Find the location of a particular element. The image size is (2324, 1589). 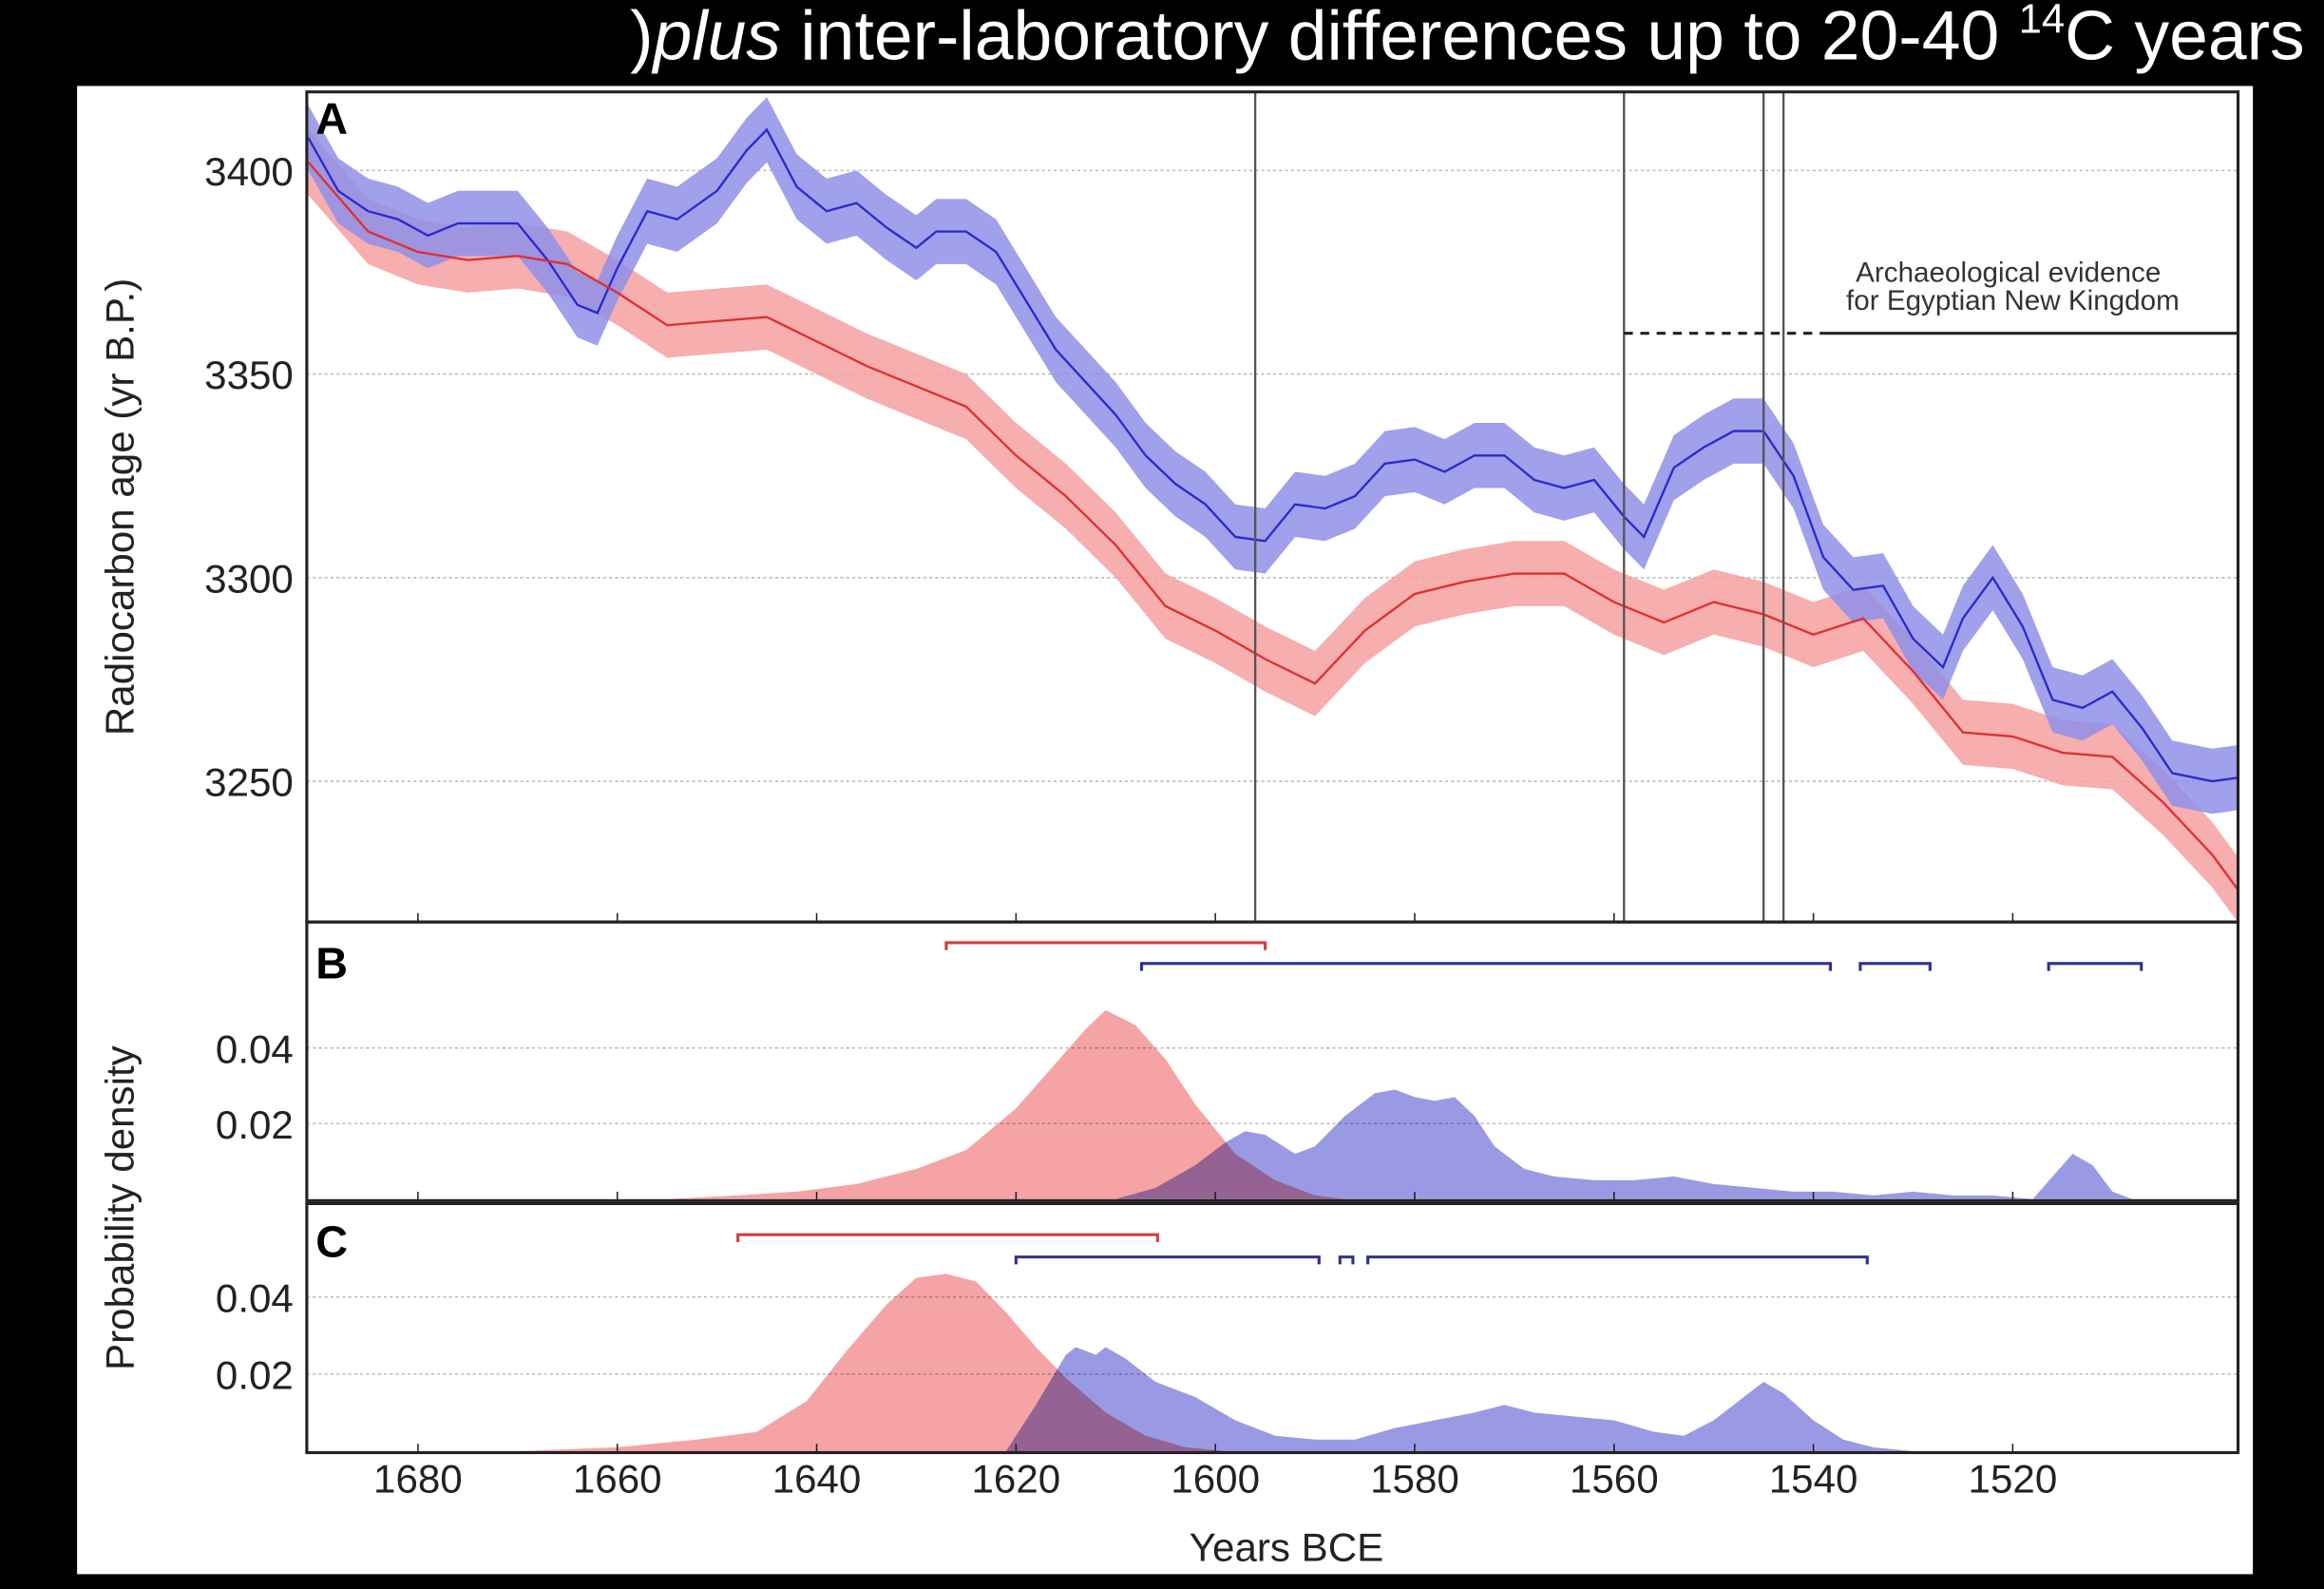

panel-a-label: A is located at coordinates (331, 118).